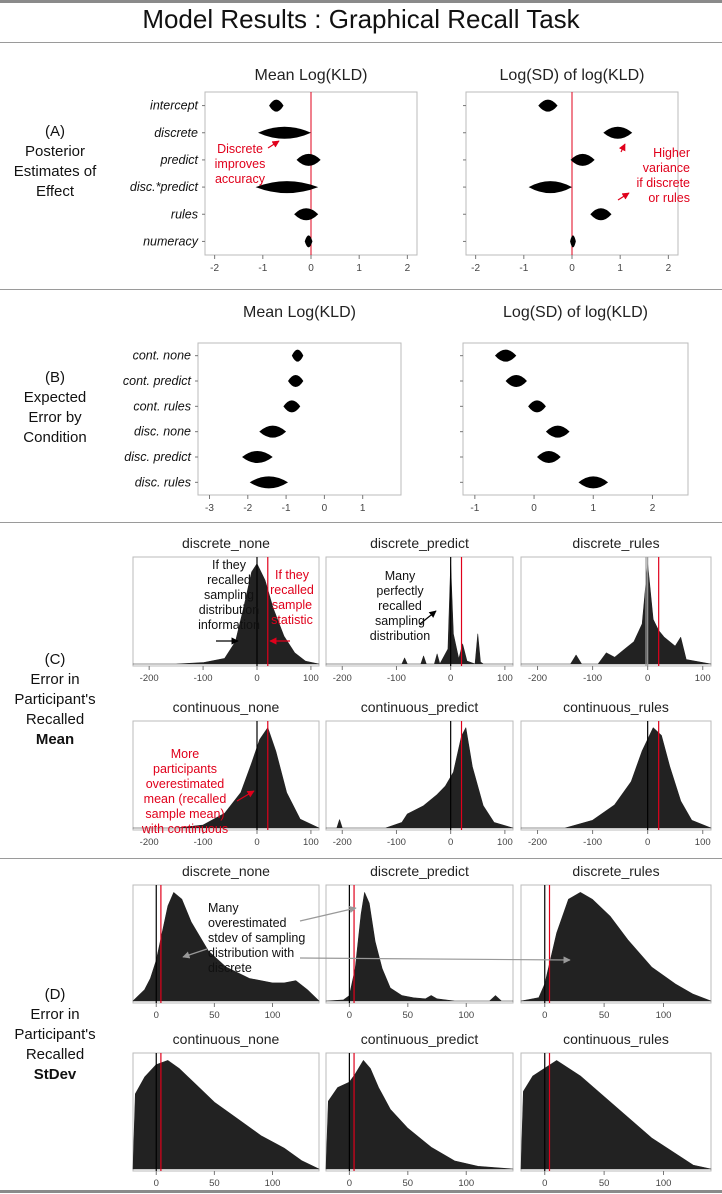 This screenshot has width=722, height=1194. I want to click on annotation-line: mean (recalled, so click(185, 799).